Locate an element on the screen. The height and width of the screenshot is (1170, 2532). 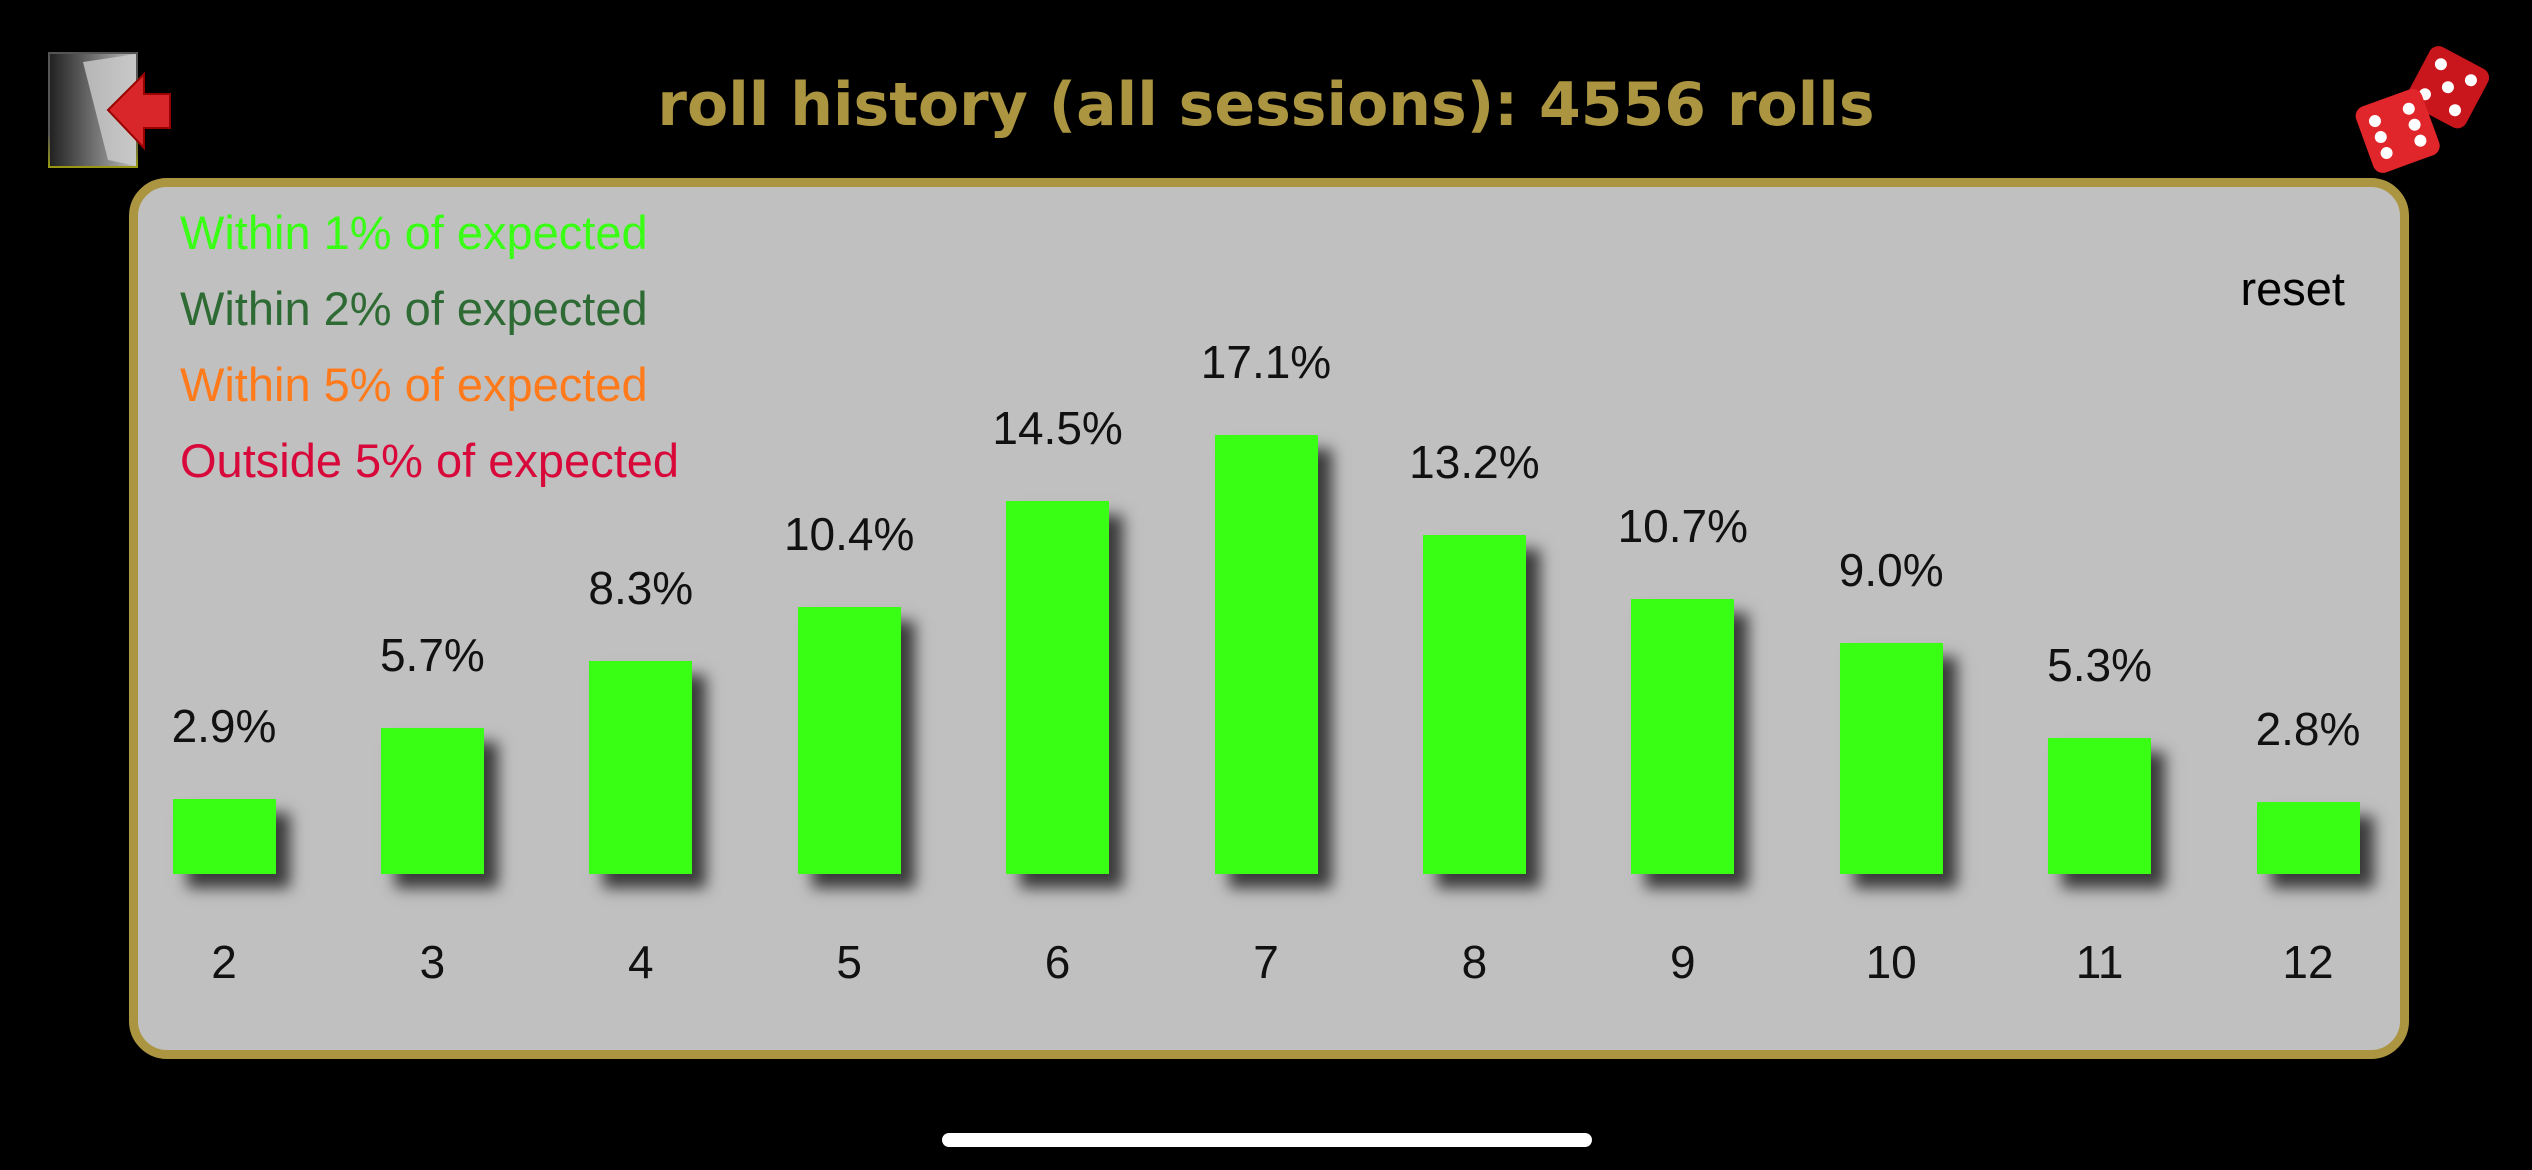
x-axis-label: 4 is located at coordinates (641, 962).